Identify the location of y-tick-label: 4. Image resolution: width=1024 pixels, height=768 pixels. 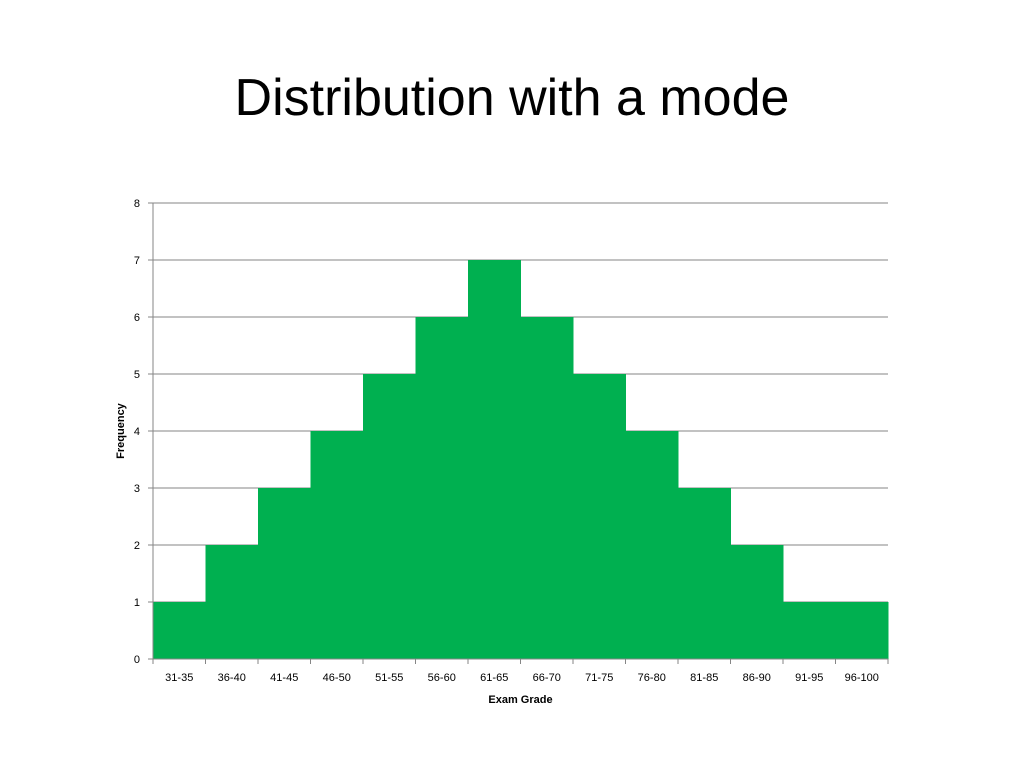
(137, 432).